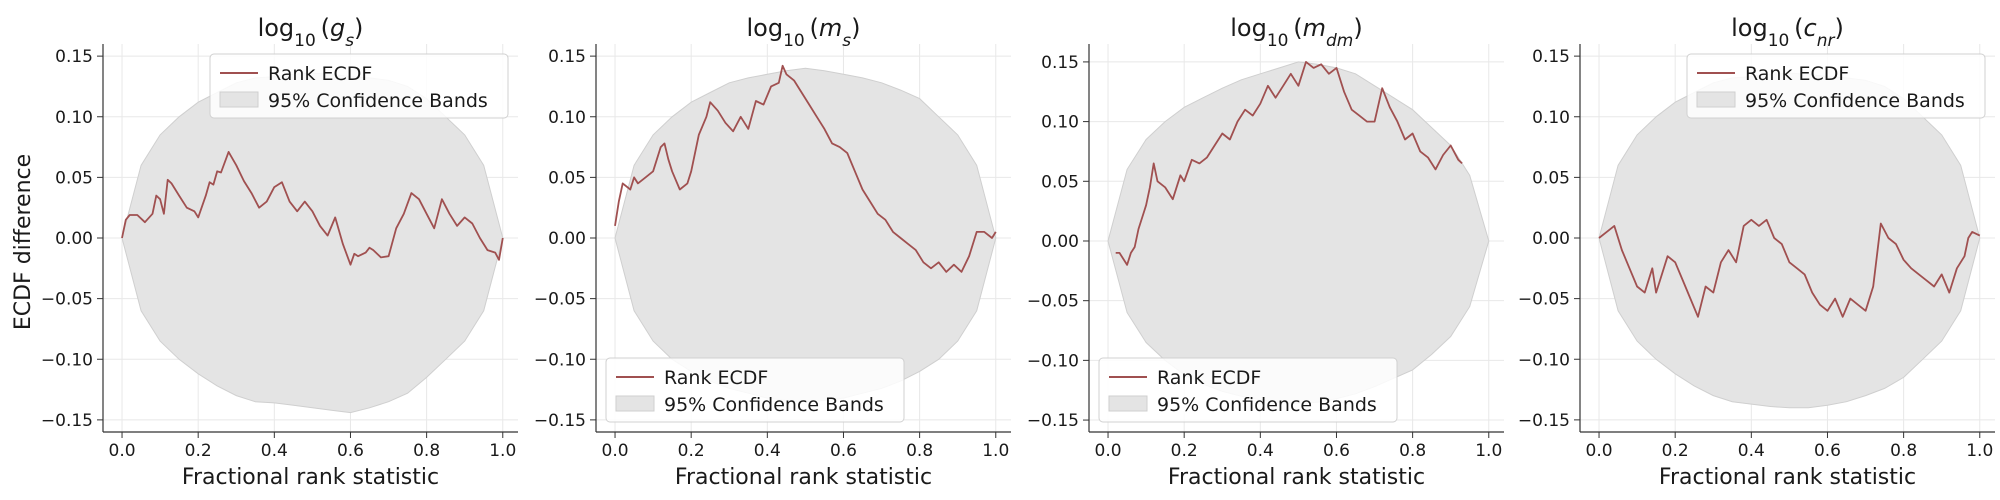  I want to click on panel-title: log10 (gs), so click(311, 32).